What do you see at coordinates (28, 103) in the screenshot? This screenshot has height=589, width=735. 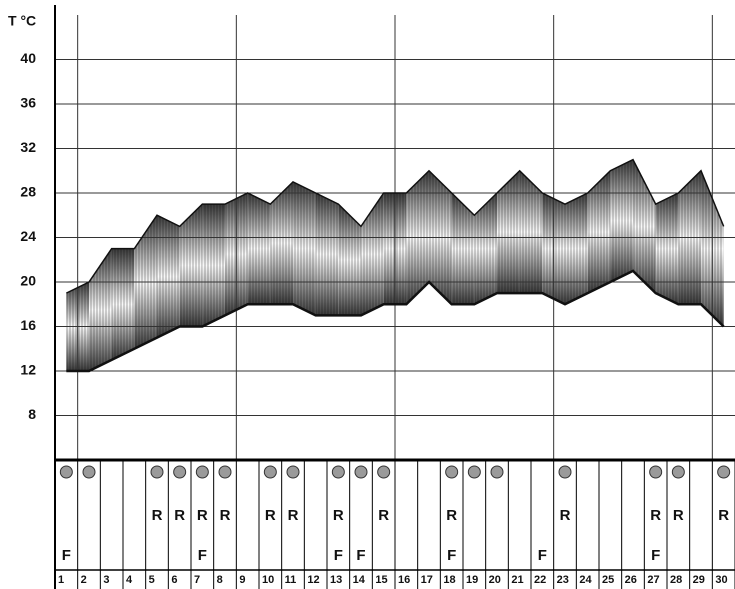 I see `y-tick-label: 36` at bounding box center [28, 103].